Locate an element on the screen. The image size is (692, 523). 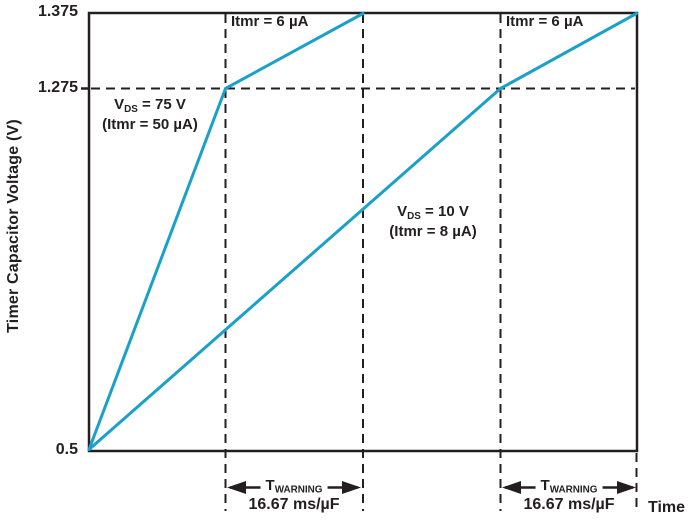
vds-value: = 10 V is located at coordinates (444, 211).